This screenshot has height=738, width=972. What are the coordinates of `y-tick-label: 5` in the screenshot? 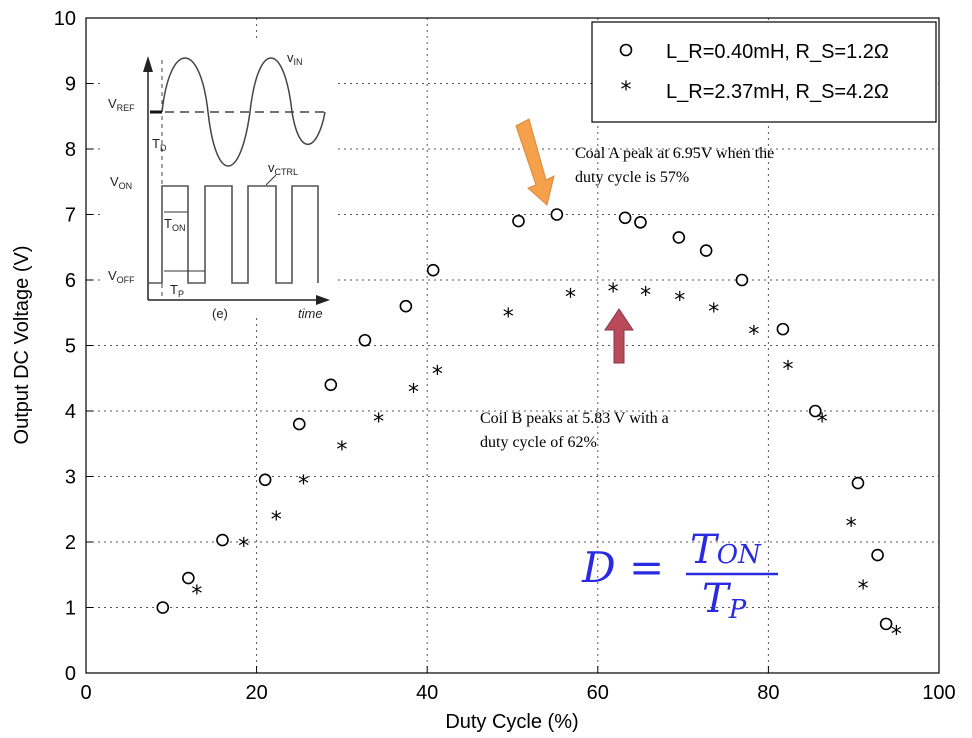 It's located at (70, 347).